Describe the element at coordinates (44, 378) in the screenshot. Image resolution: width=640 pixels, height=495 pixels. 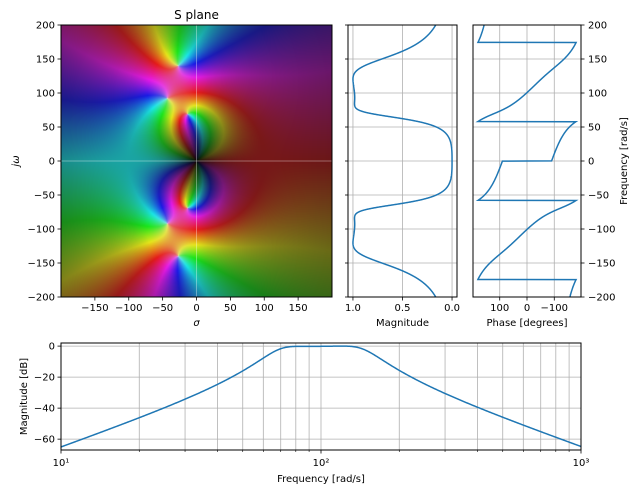
I see `bode-ytick-label: −20` at that location.